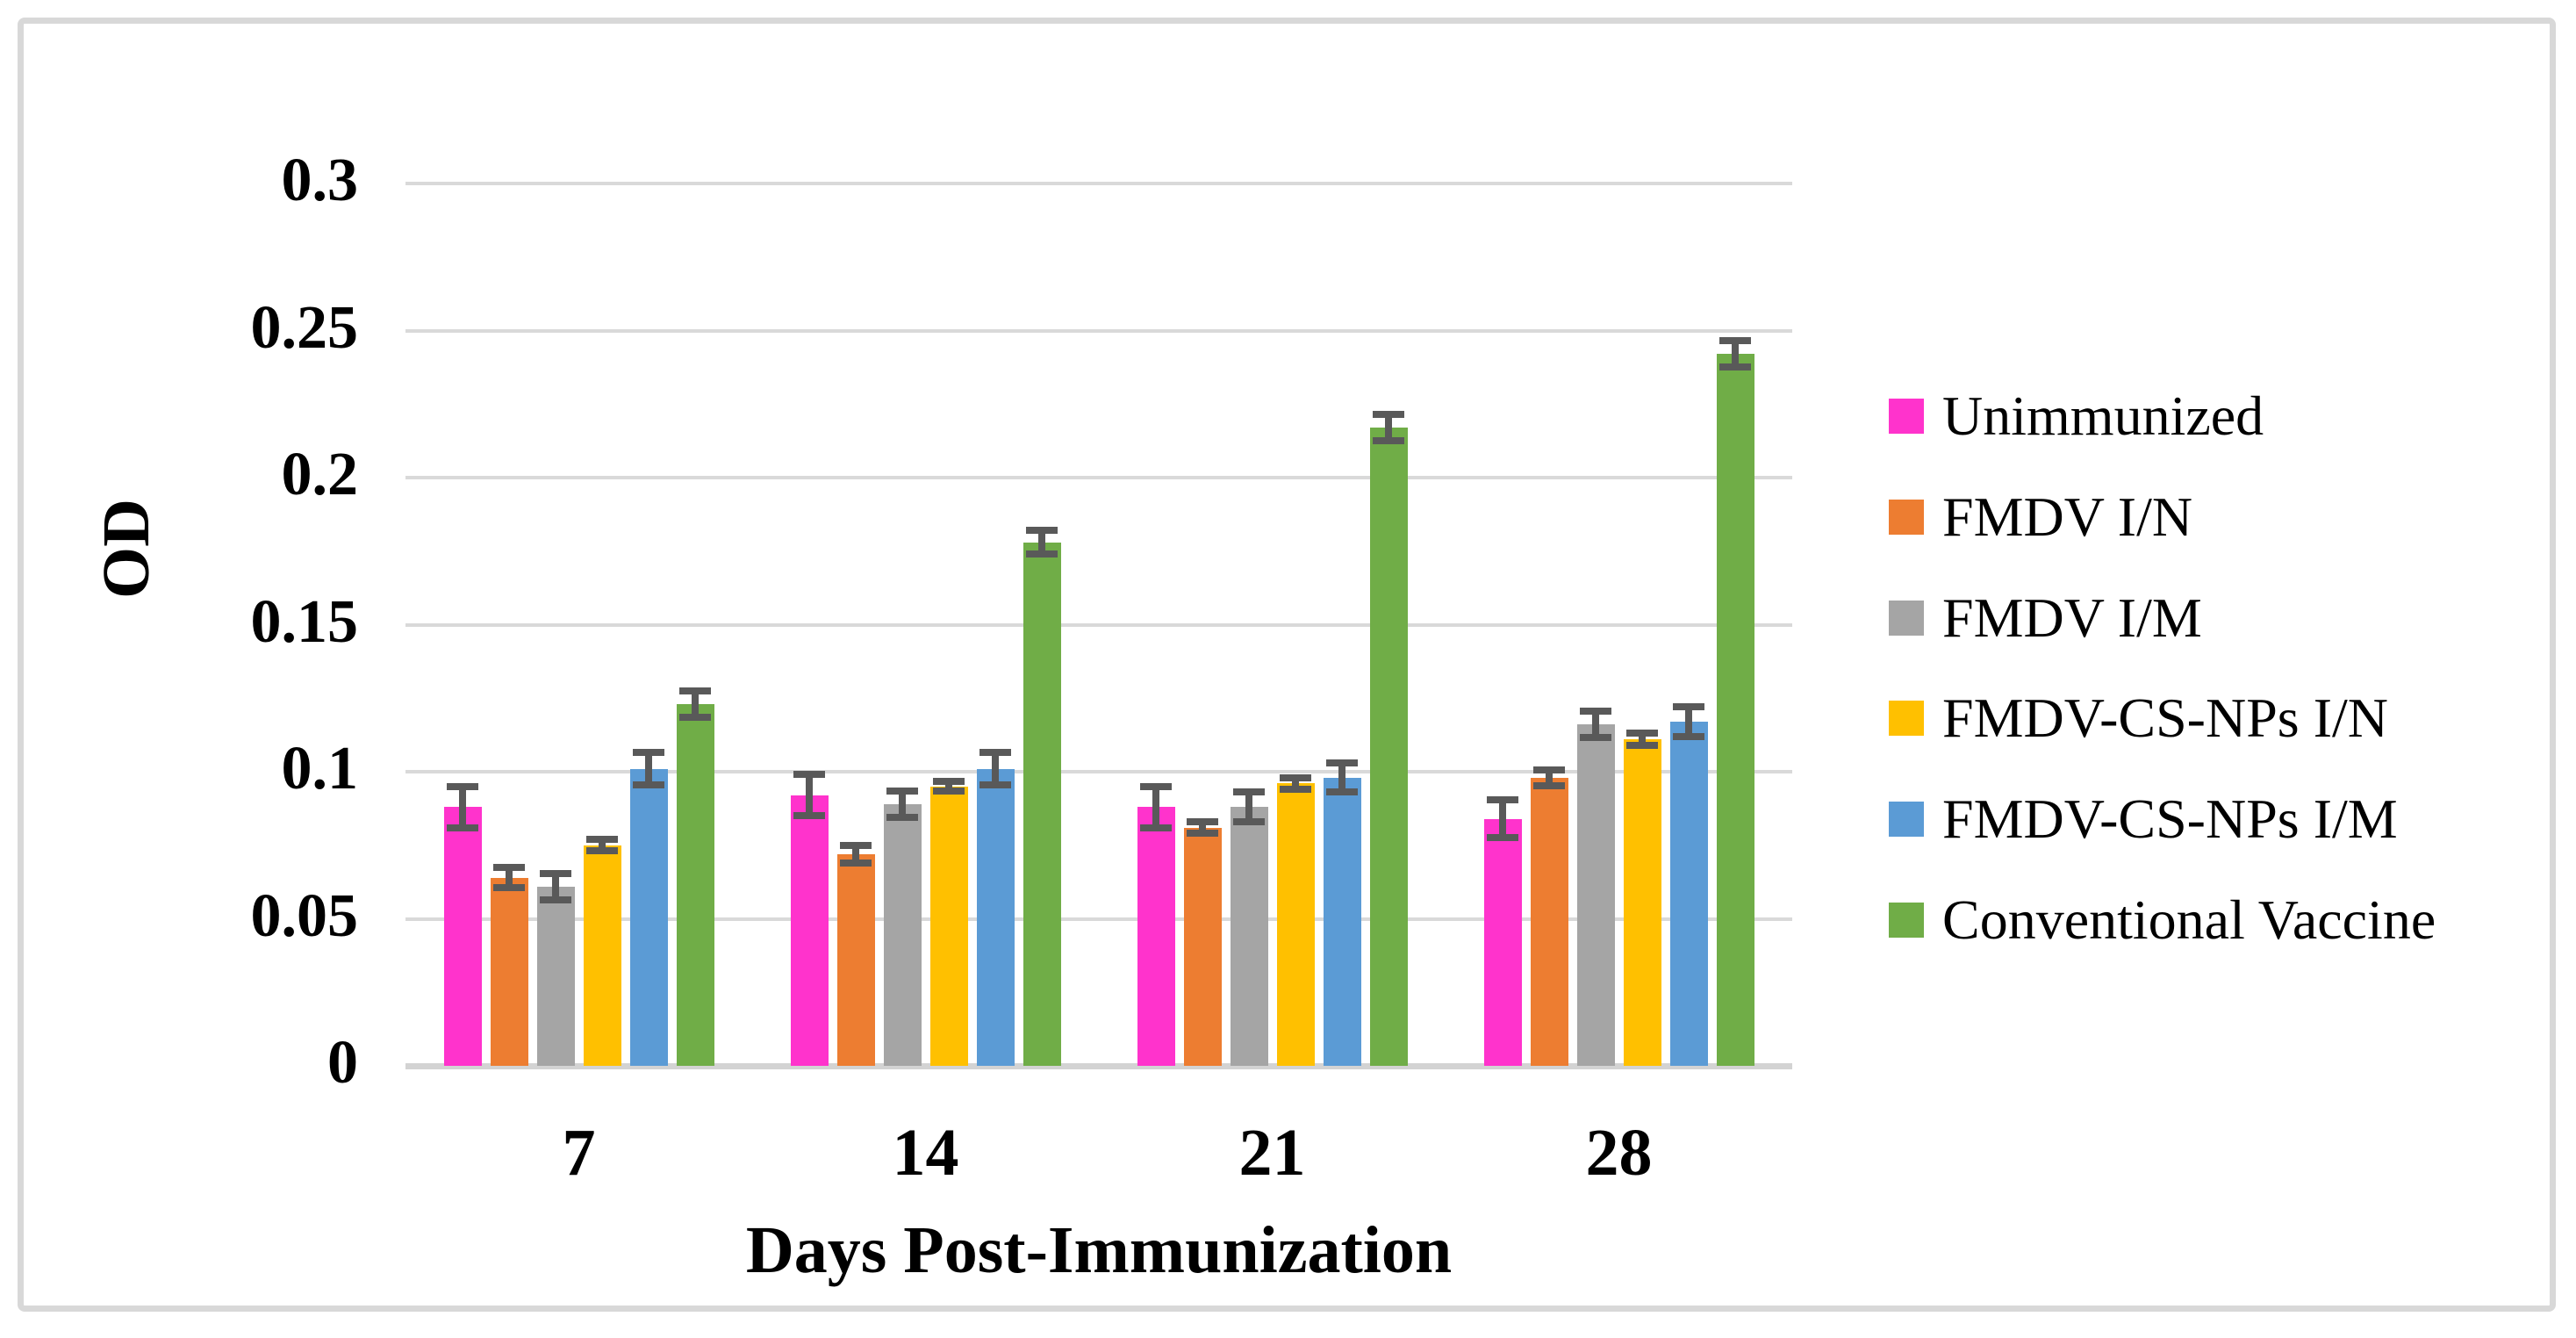 The image size is (2576, 1338). Describe the element at coordinates (1042, 542) in the screenshot. I see `error-bar-Conventional Vaccine-day14` at that location.